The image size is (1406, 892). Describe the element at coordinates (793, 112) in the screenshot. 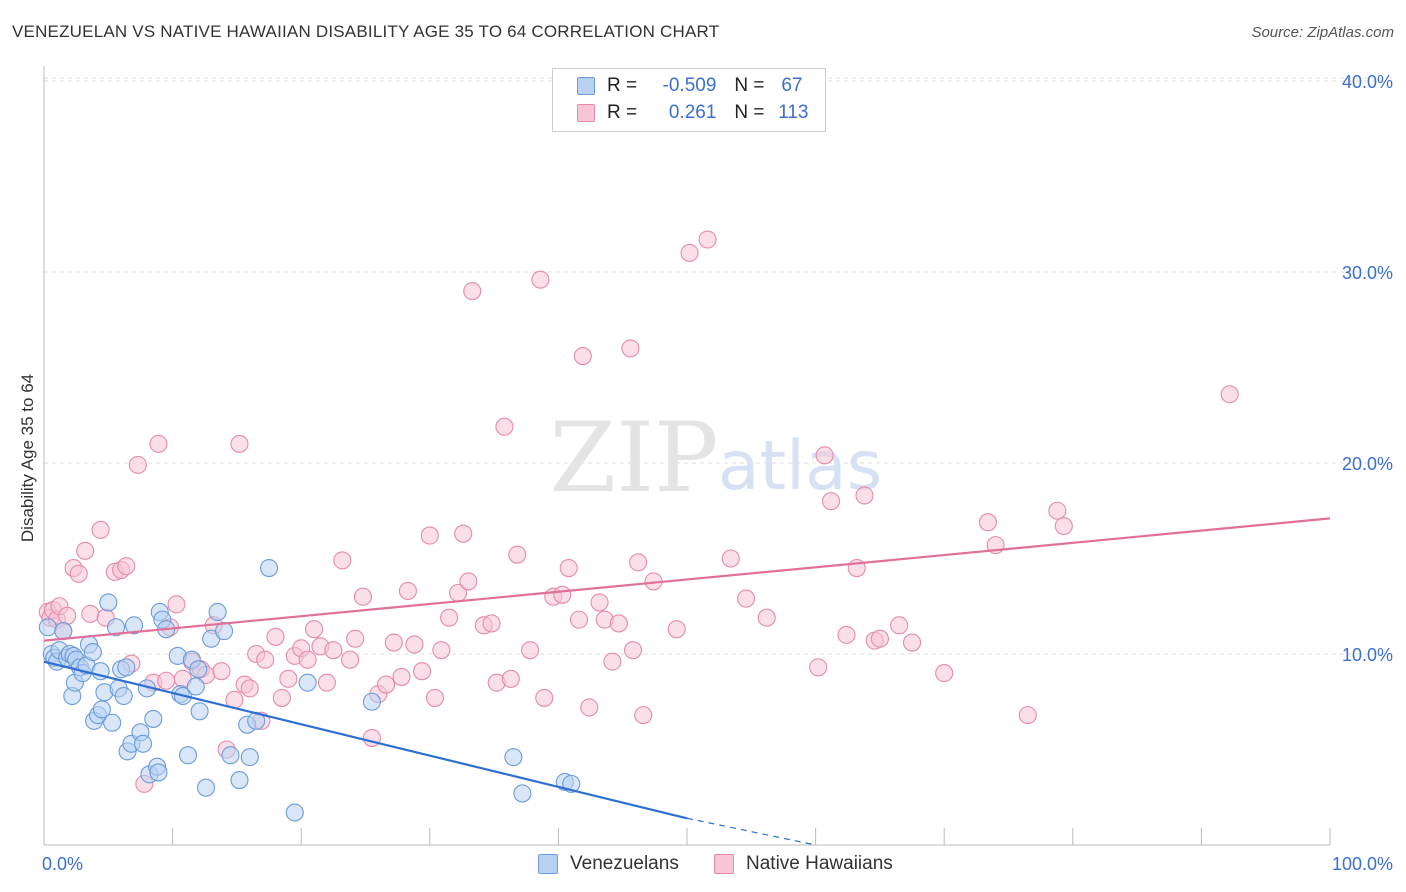

I see `legend-n-value: 113` at that location.